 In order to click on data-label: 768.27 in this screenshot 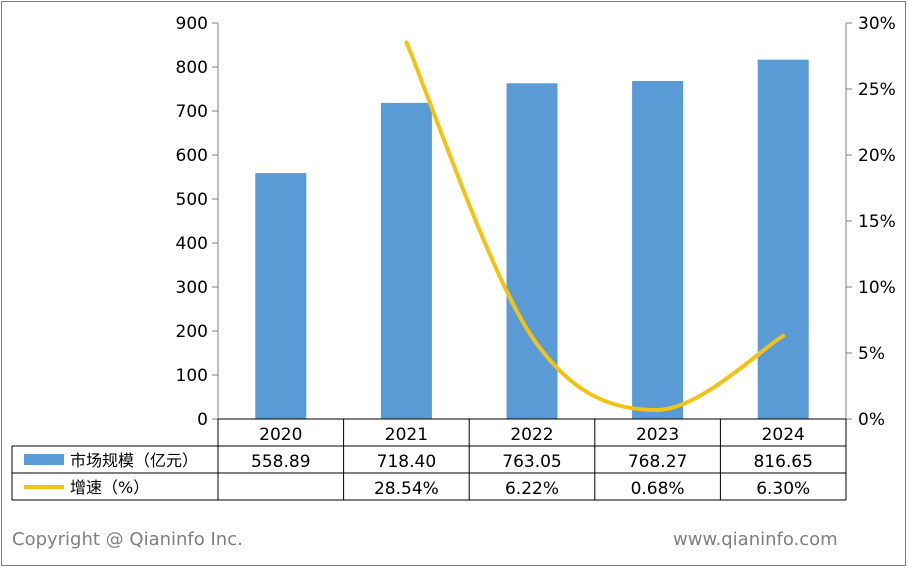, I will do `click(657, 462)`.